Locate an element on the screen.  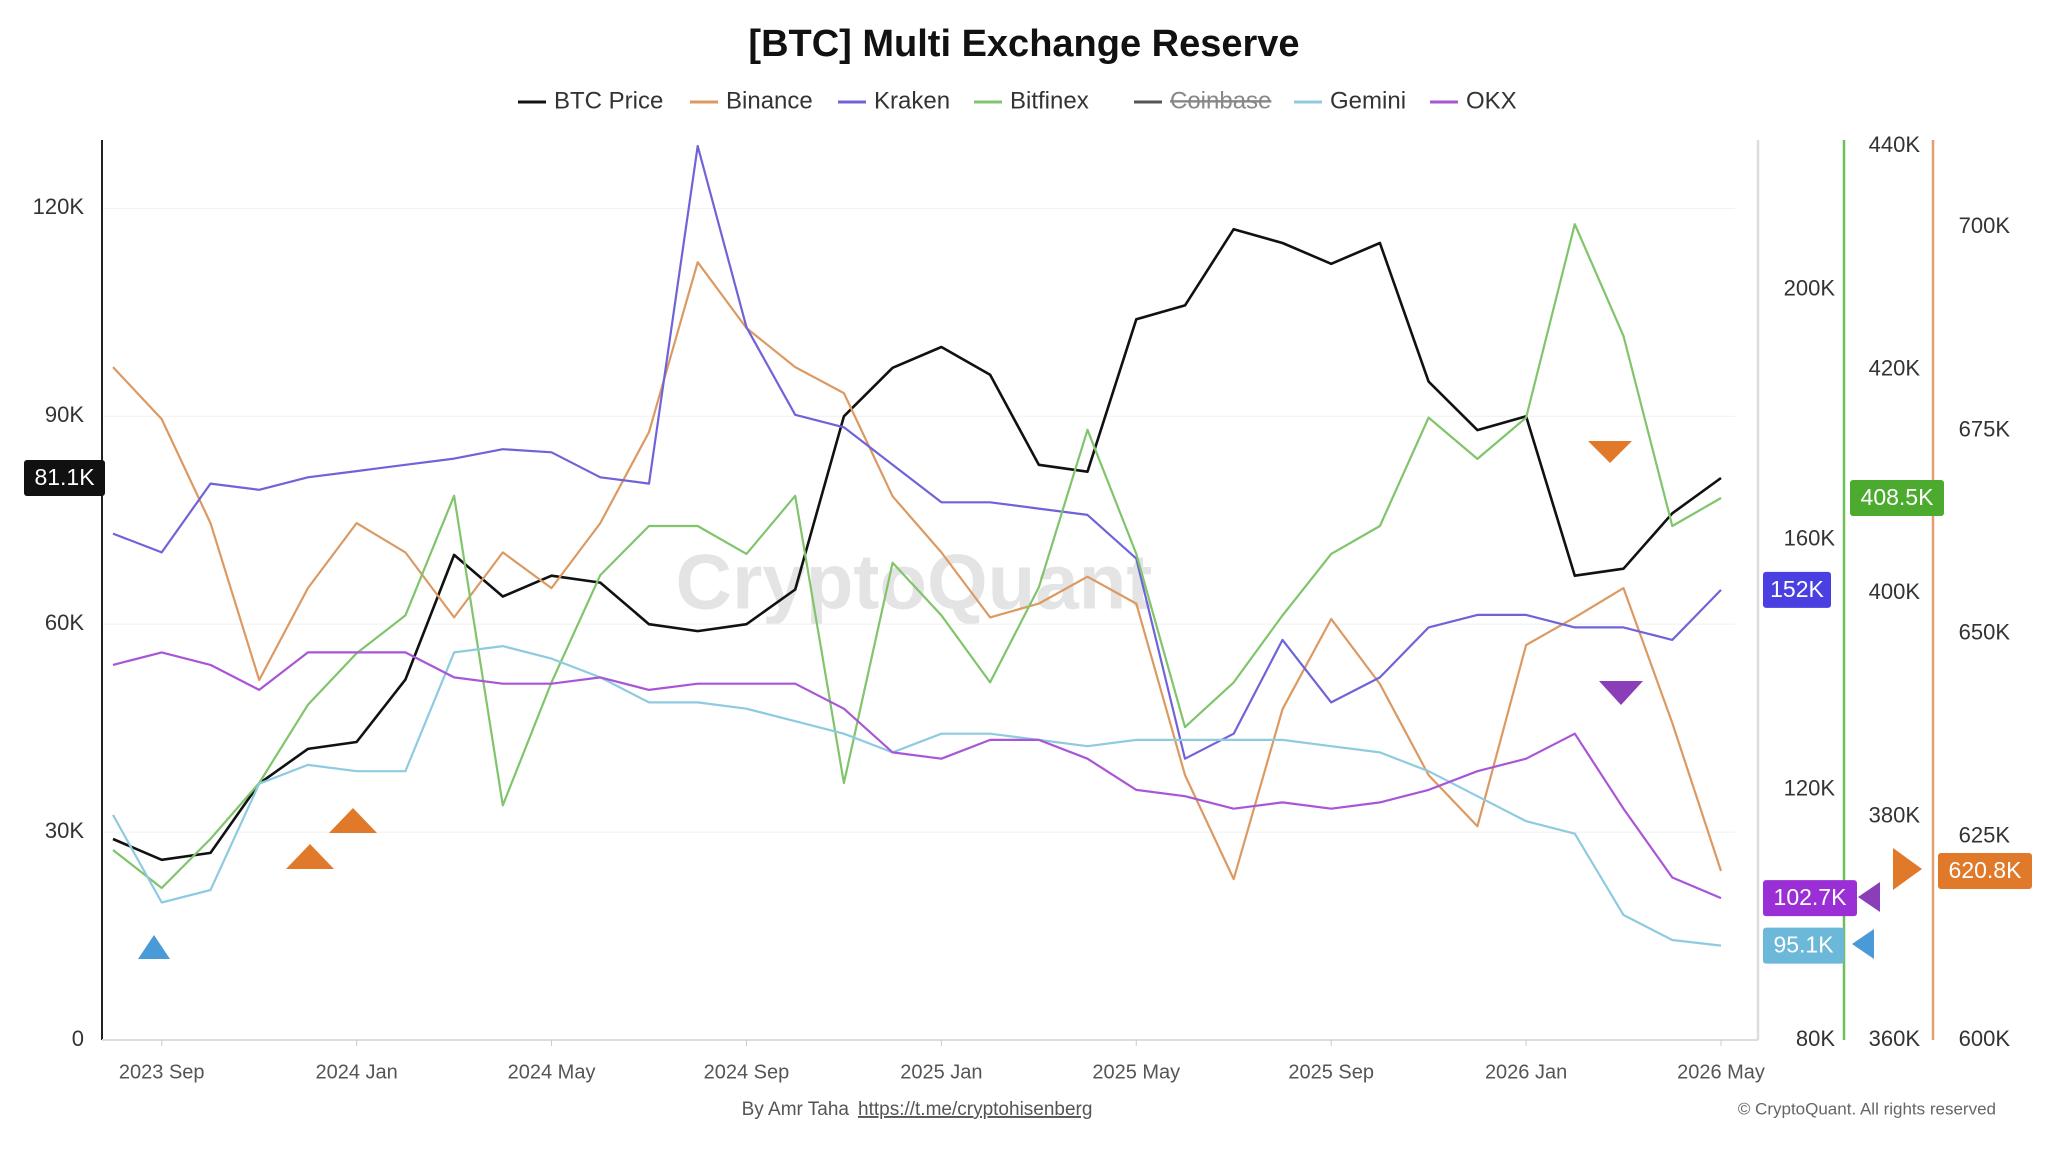
legend-label: Binance is located at coordinates (769, 100).